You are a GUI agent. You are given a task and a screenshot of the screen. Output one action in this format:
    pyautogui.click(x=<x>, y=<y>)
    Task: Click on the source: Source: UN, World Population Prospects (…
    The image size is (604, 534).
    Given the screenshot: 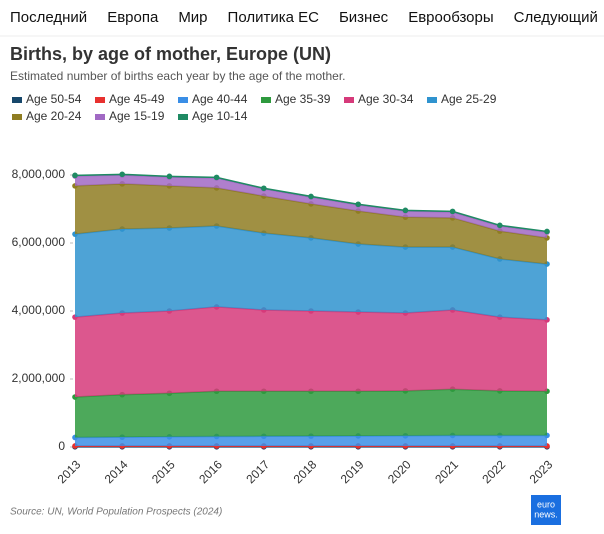 What is the action you would take?
    pyautogui.click(x=116, y=512)
    